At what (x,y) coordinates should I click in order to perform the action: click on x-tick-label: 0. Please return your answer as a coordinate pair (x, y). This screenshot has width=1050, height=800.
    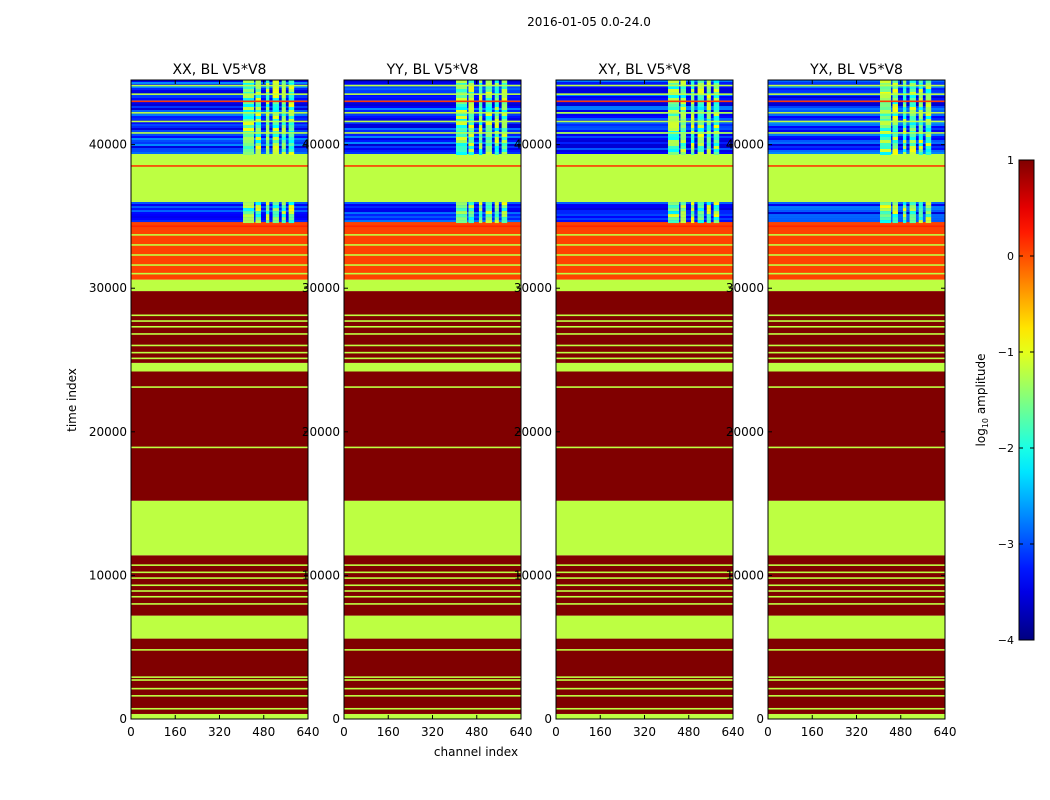
    Looking at the image, I should click on (556, 732).